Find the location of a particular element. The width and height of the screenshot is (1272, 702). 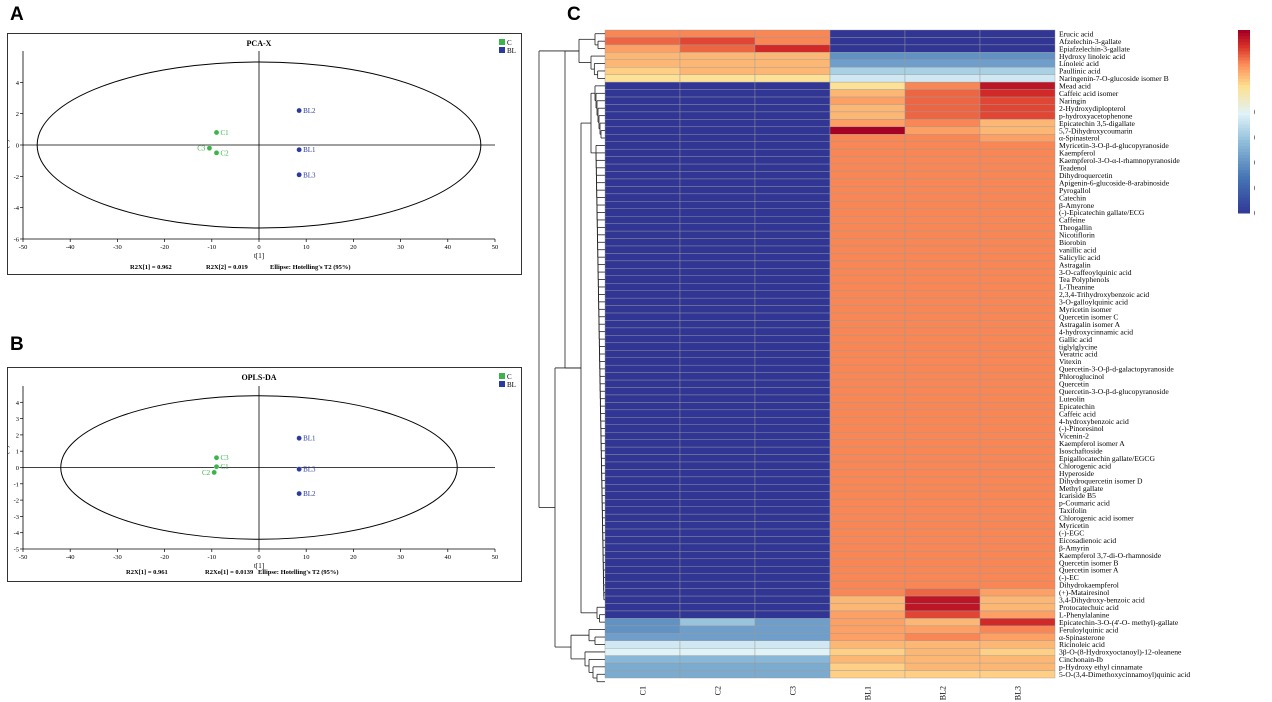

heatmap-row-label: L-Theanine is located at coordinates (1077, 287).